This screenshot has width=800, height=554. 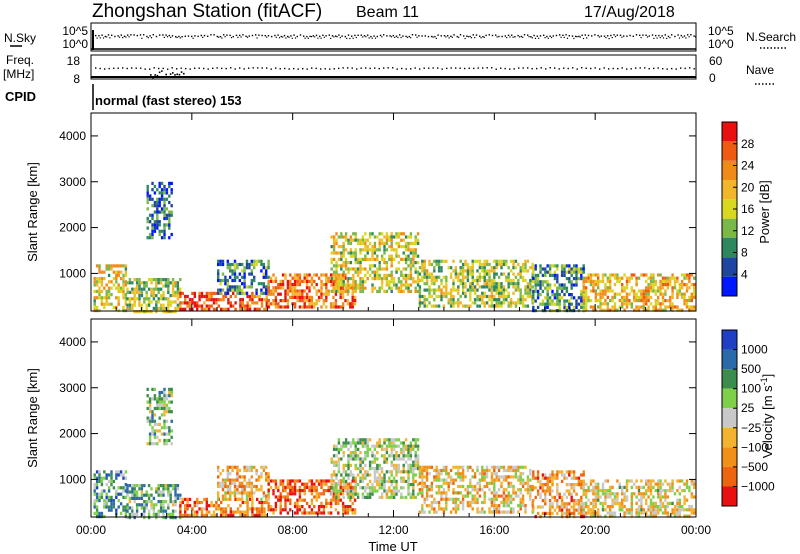 I want to click on y-tick-label: 4000, so click(x=72, y=136).